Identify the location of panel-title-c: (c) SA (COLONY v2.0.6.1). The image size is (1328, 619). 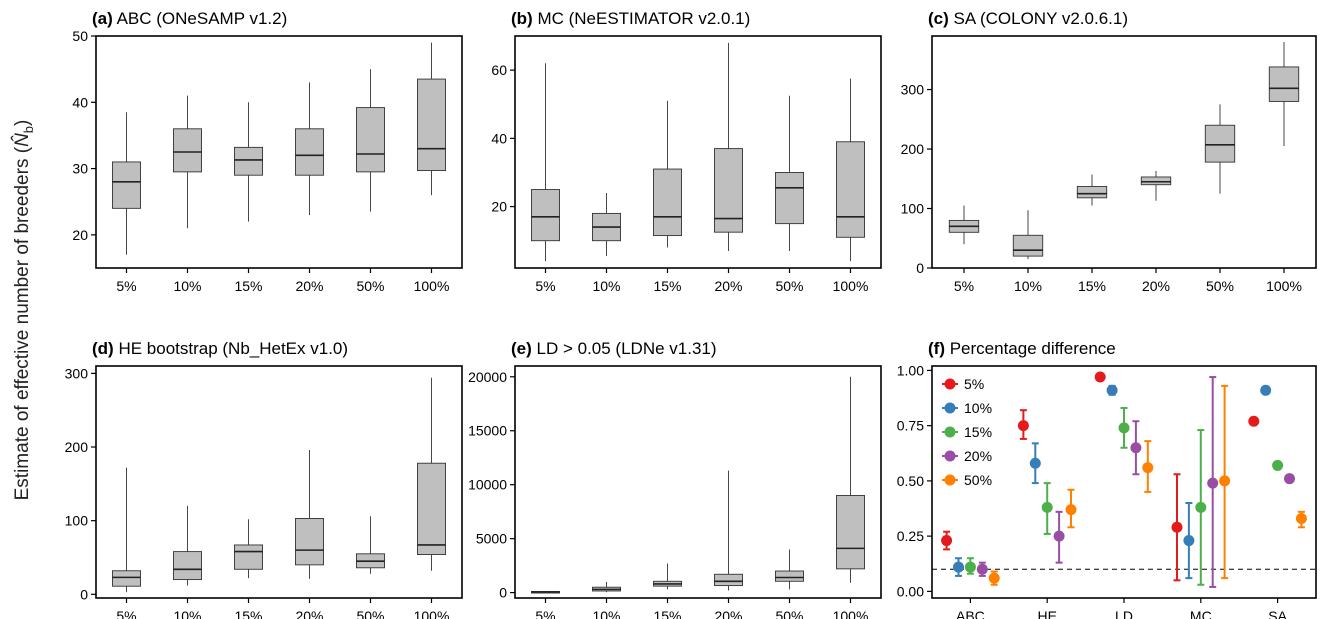
(1028, 18).